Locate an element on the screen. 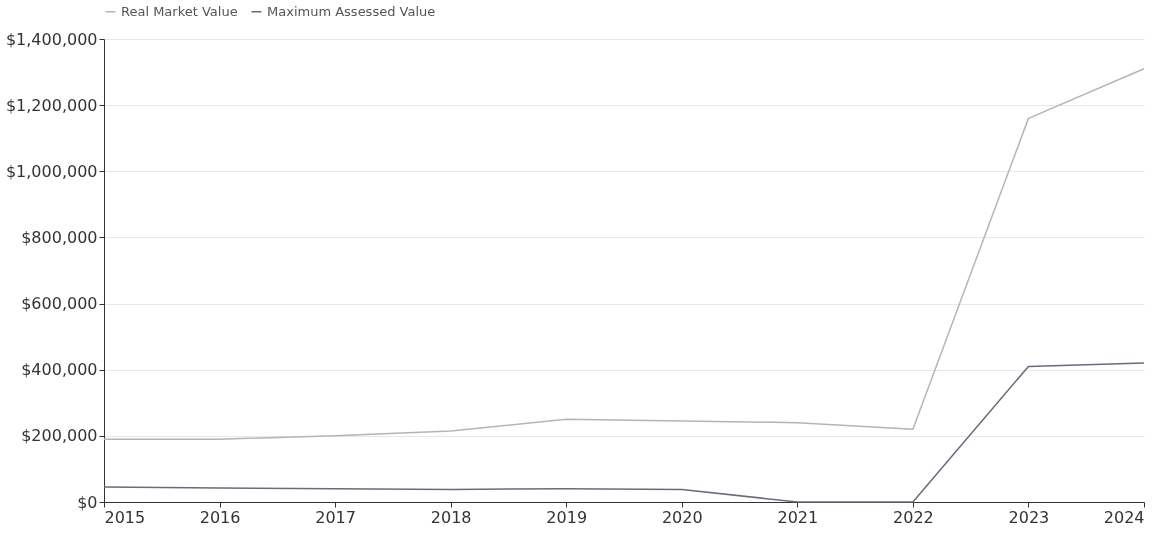 Image resolution: width=1176 pixels, height=546 pixels. x-tick-label: 2016 is located at coordinates (220, 517).